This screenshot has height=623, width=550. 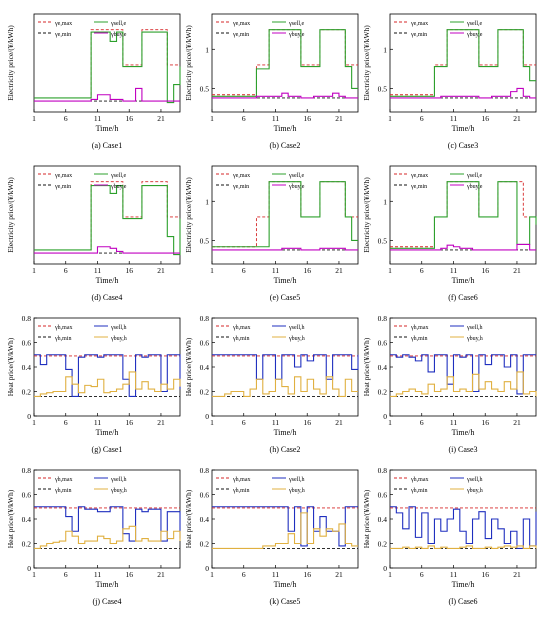 What do you see at coordinates (462, 449) in the screenshot?
I see `panel-caption: (i) Case3` at bounding box center [462, 449].